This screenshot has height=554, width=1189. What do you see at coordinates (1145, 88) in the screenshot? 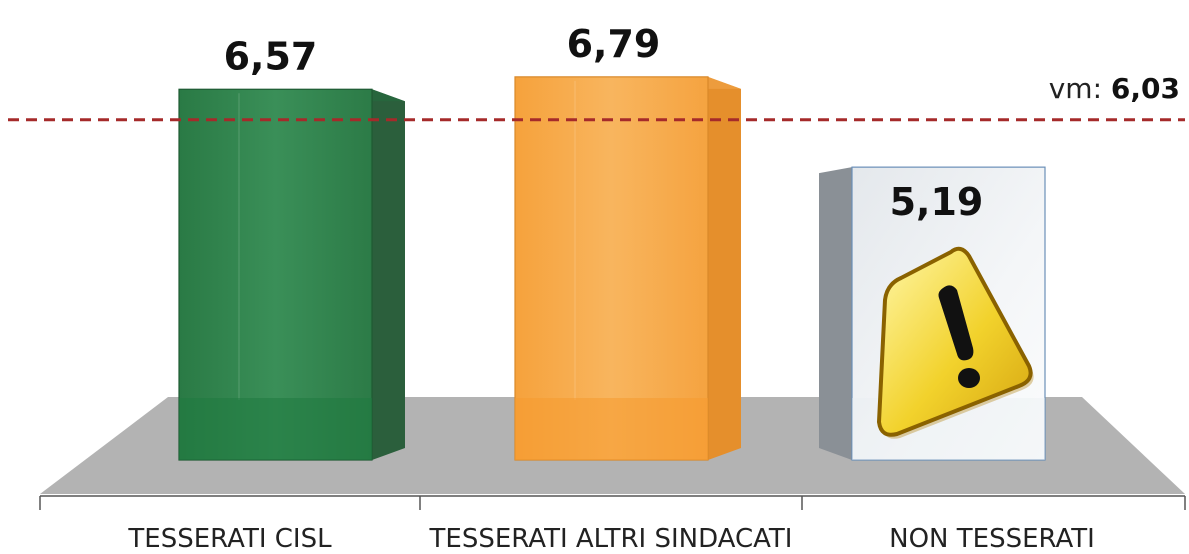
I see `mean-label-value: 6,03` at bounding box center [1145, 88].